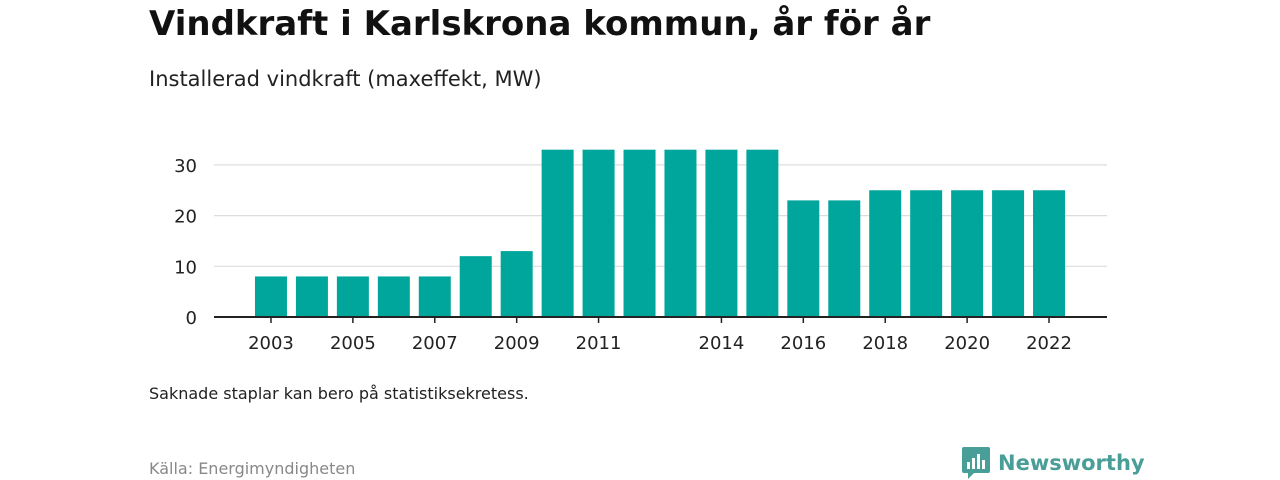  What do you see at coordinates (844, 258) in the screenshot?
I see `bar-2017` at bounding box center [844, 258].